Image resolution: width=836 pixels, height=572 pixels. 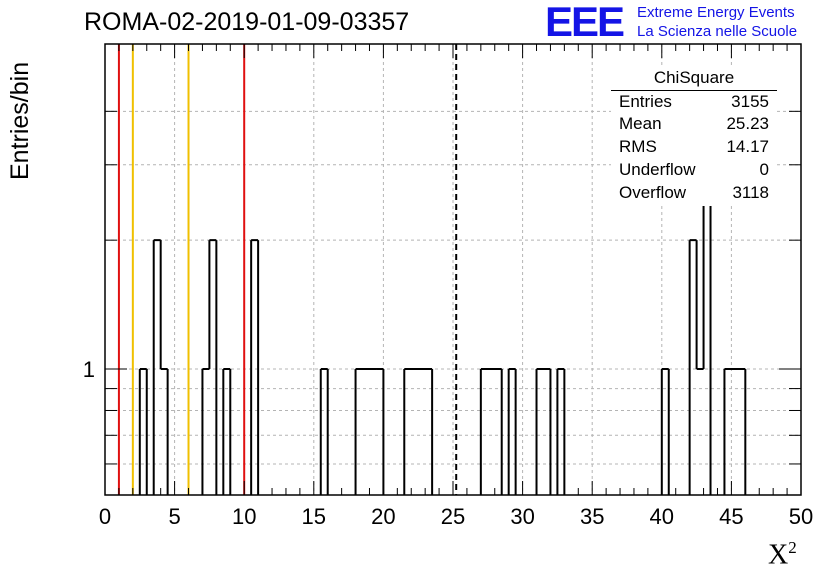 What do you see at coordinates (592, 516) in the screenshot?
I see `x-tick-label: 35` at bounding box center [592, 516].